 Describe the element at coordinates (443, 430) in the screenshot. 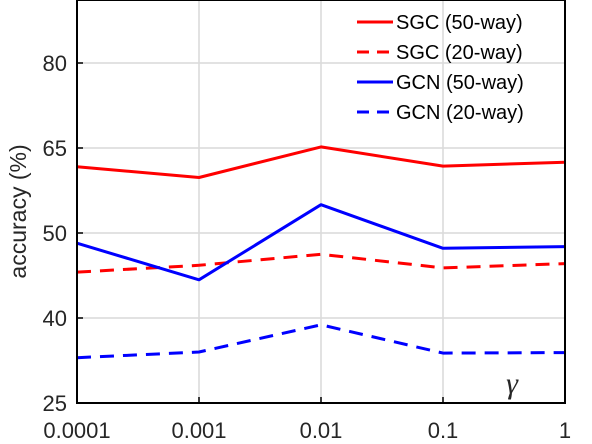

I see `x-tick-label: 0.1` at that location.